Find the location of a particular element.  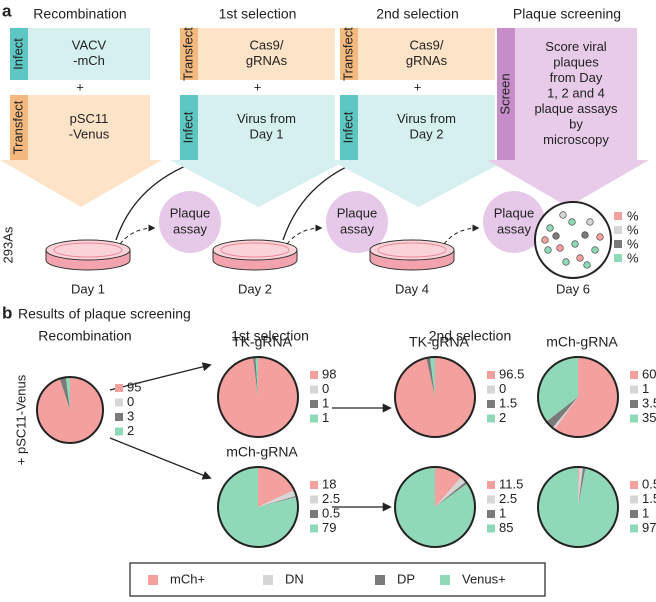

dashed-arrow is located at coordinates (461, 234).